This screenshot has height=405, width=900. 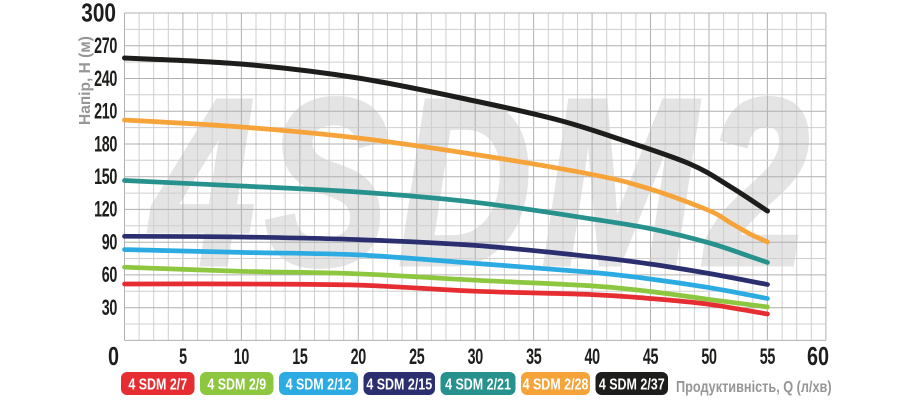 What do you see at coordinates (754, 387) in the screenshot?
I see `svg-text: Продуктивність, Q (л/хв)` at bounding box center [754, 387].